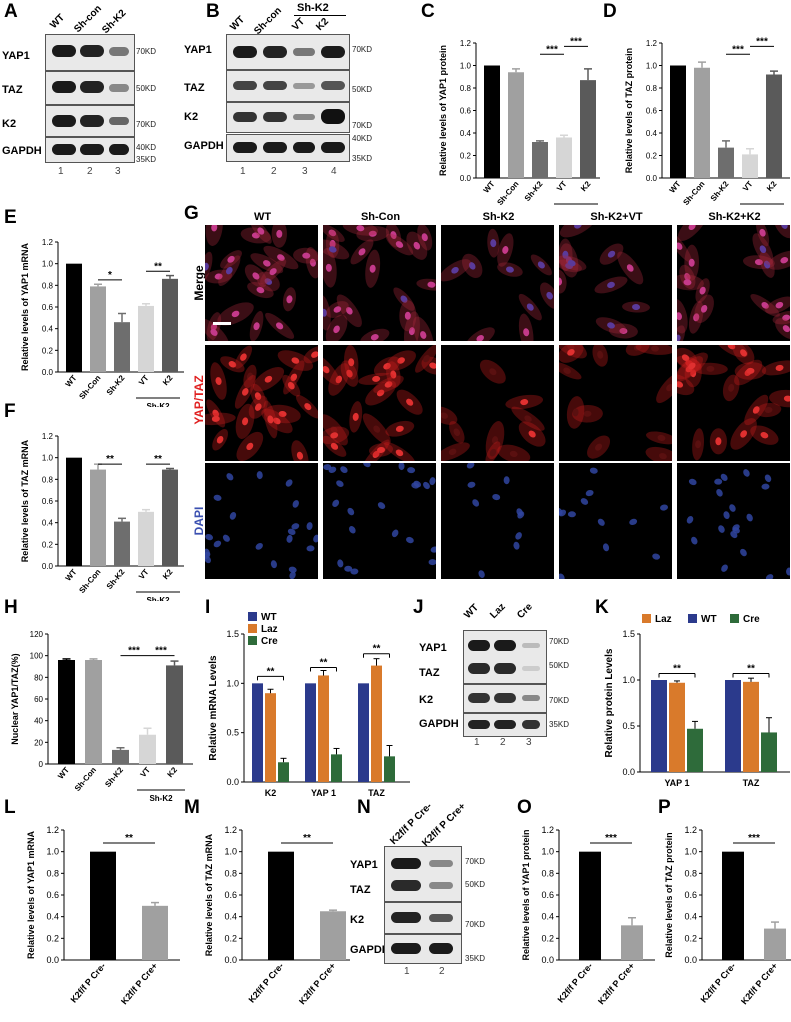 This screenshot has width=791, height=1022. I want to click on blot-j-row-label: TAZ, so click(429, 673).